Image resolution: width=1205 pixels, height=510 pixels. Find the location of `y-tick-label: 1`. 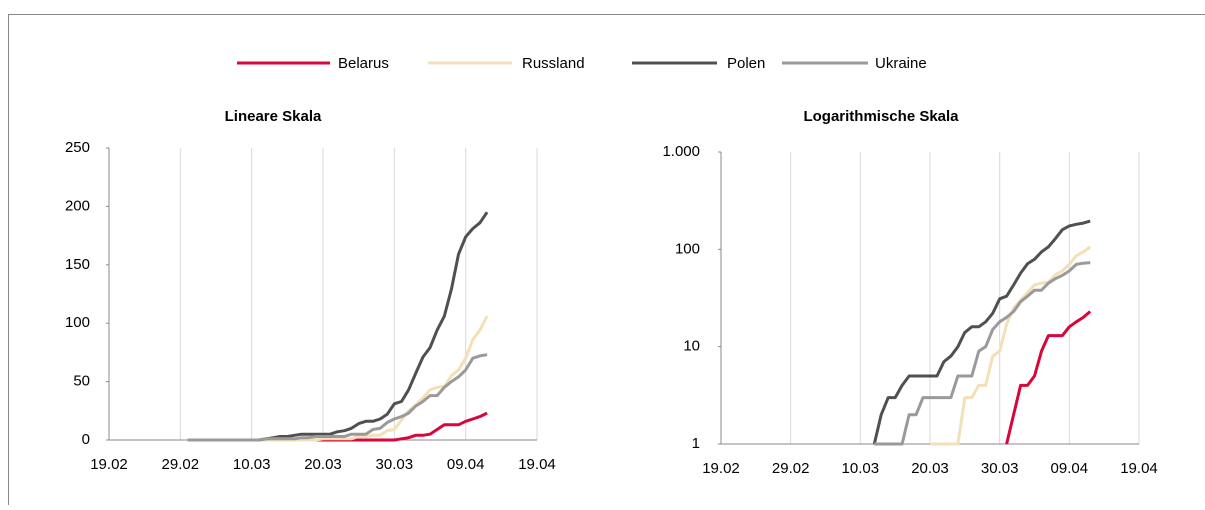

y-tick-label: 1 is located at coordinates (696, 443).